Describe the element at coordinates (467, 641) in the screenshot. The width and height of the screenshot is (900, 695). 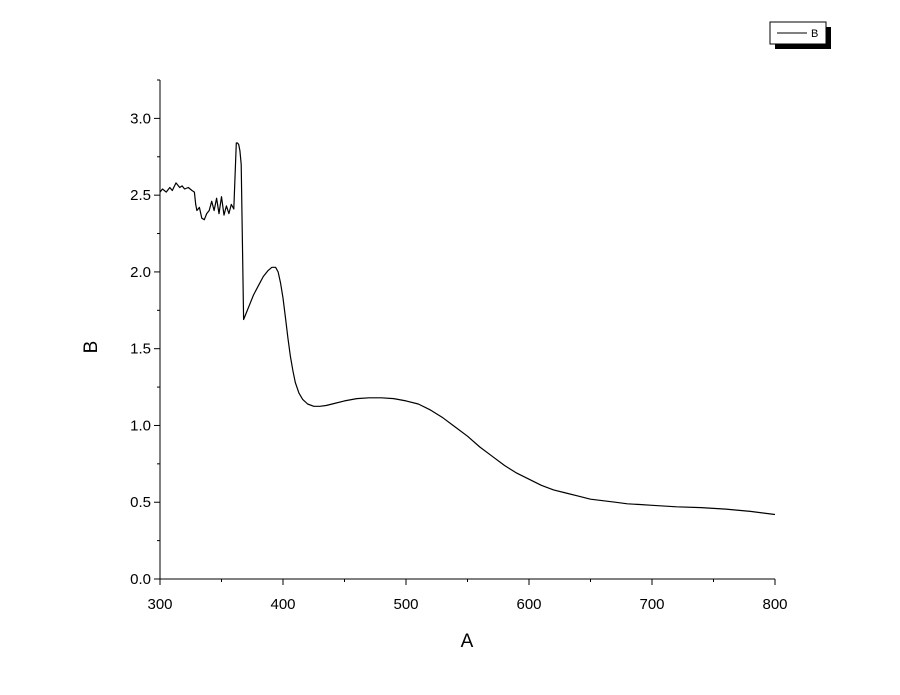
I see `x-axis-title: A` at that location.